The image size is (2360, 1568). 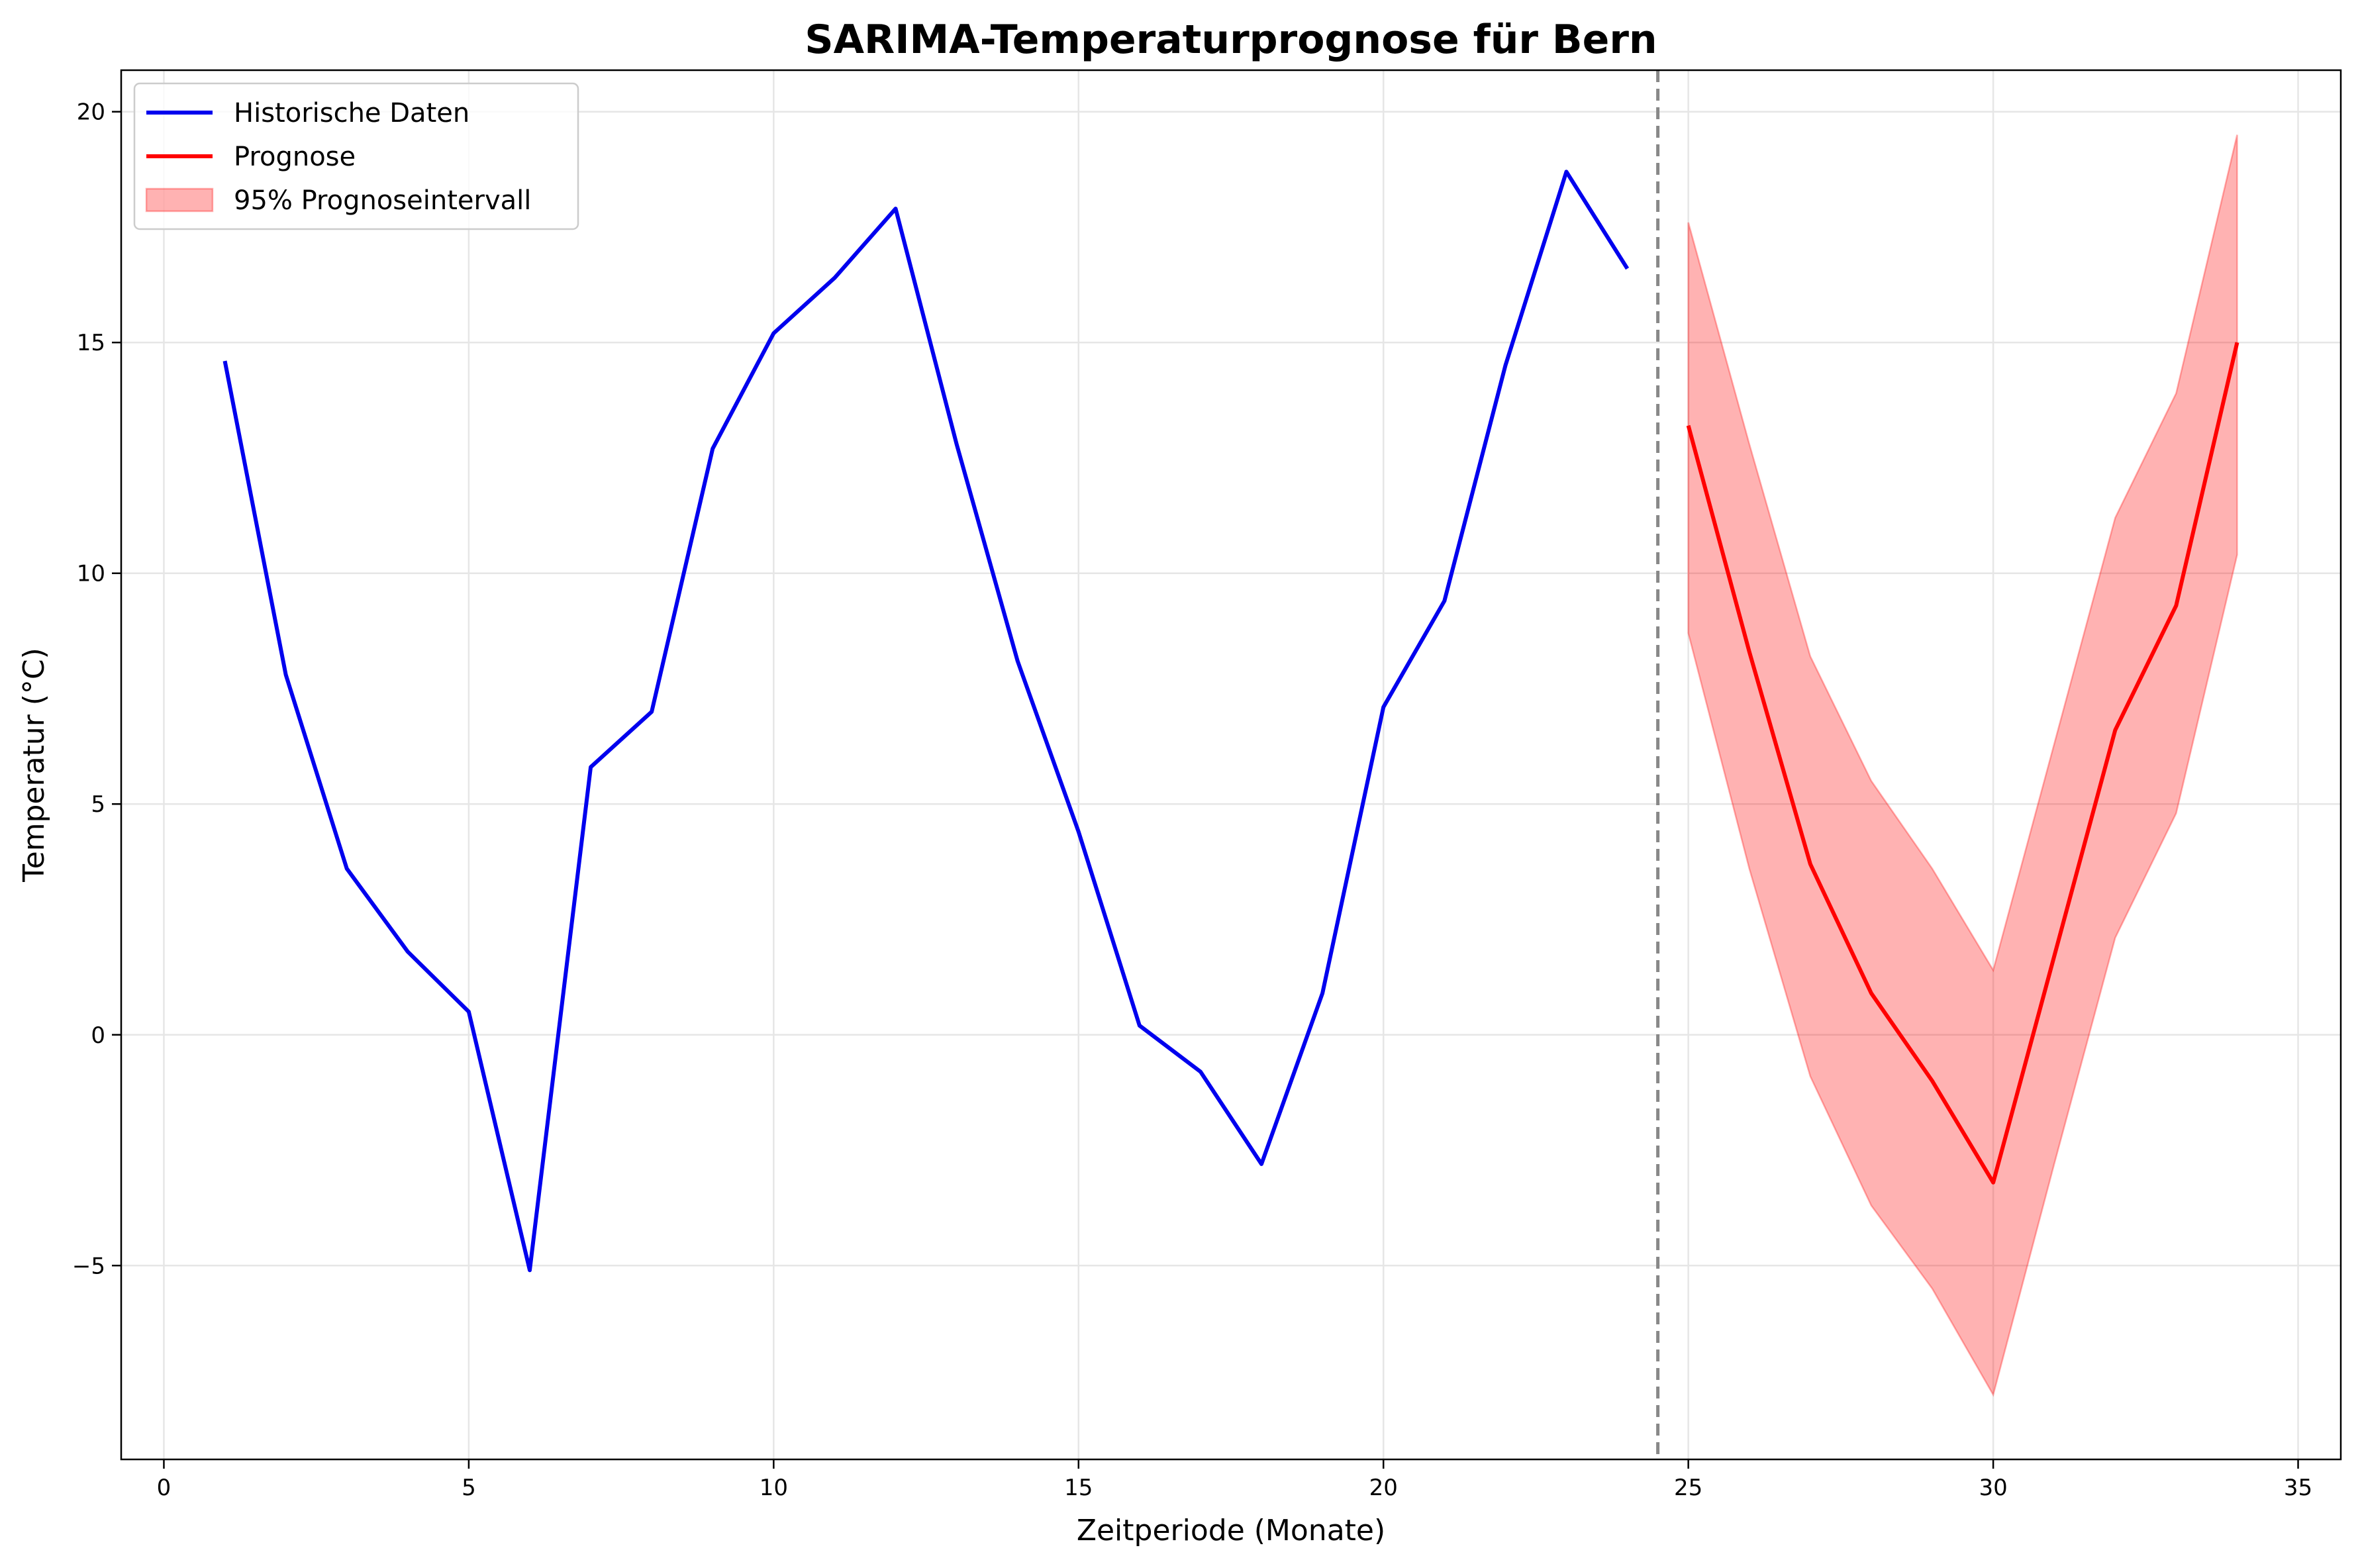 I want to click on y-tick-label-4: 15, so click(x=91, y=343).